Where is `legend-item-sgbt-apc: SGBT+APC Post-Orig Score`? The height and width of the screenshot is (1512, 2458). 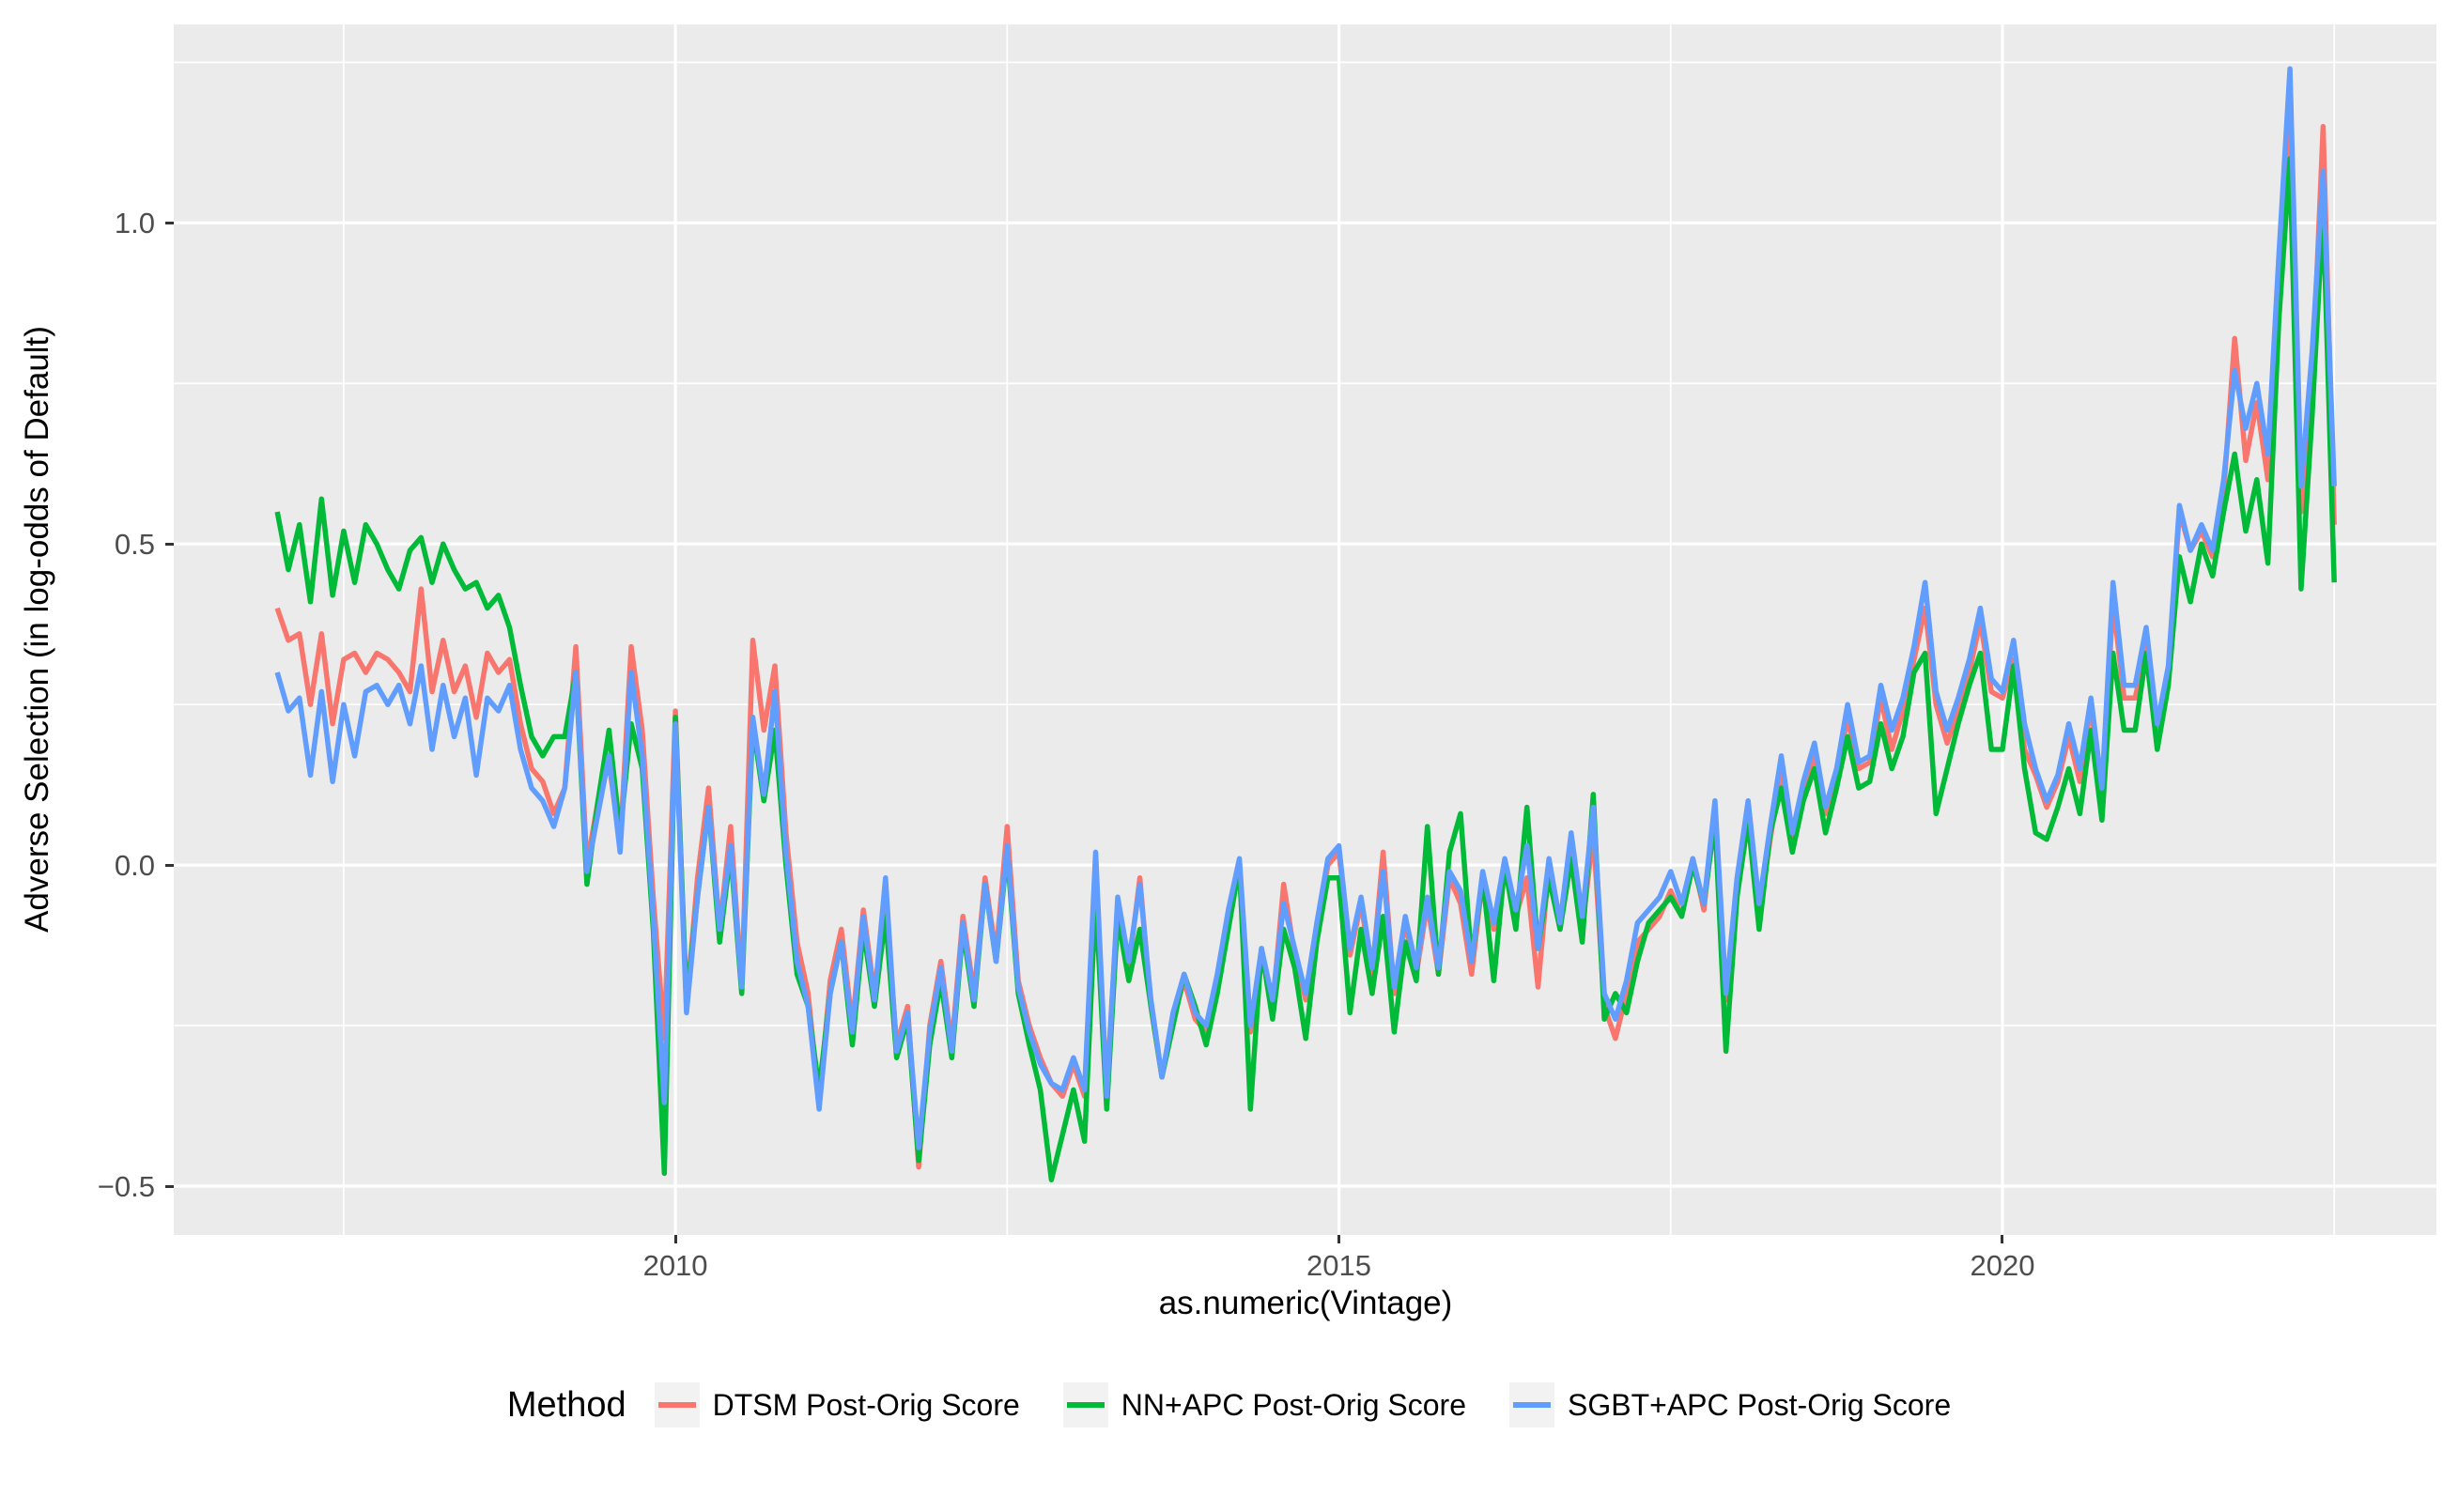
legend-item-sgbt-apc: SGBT+APC Post-Orig Score is located at coordinates (1730, 1404).